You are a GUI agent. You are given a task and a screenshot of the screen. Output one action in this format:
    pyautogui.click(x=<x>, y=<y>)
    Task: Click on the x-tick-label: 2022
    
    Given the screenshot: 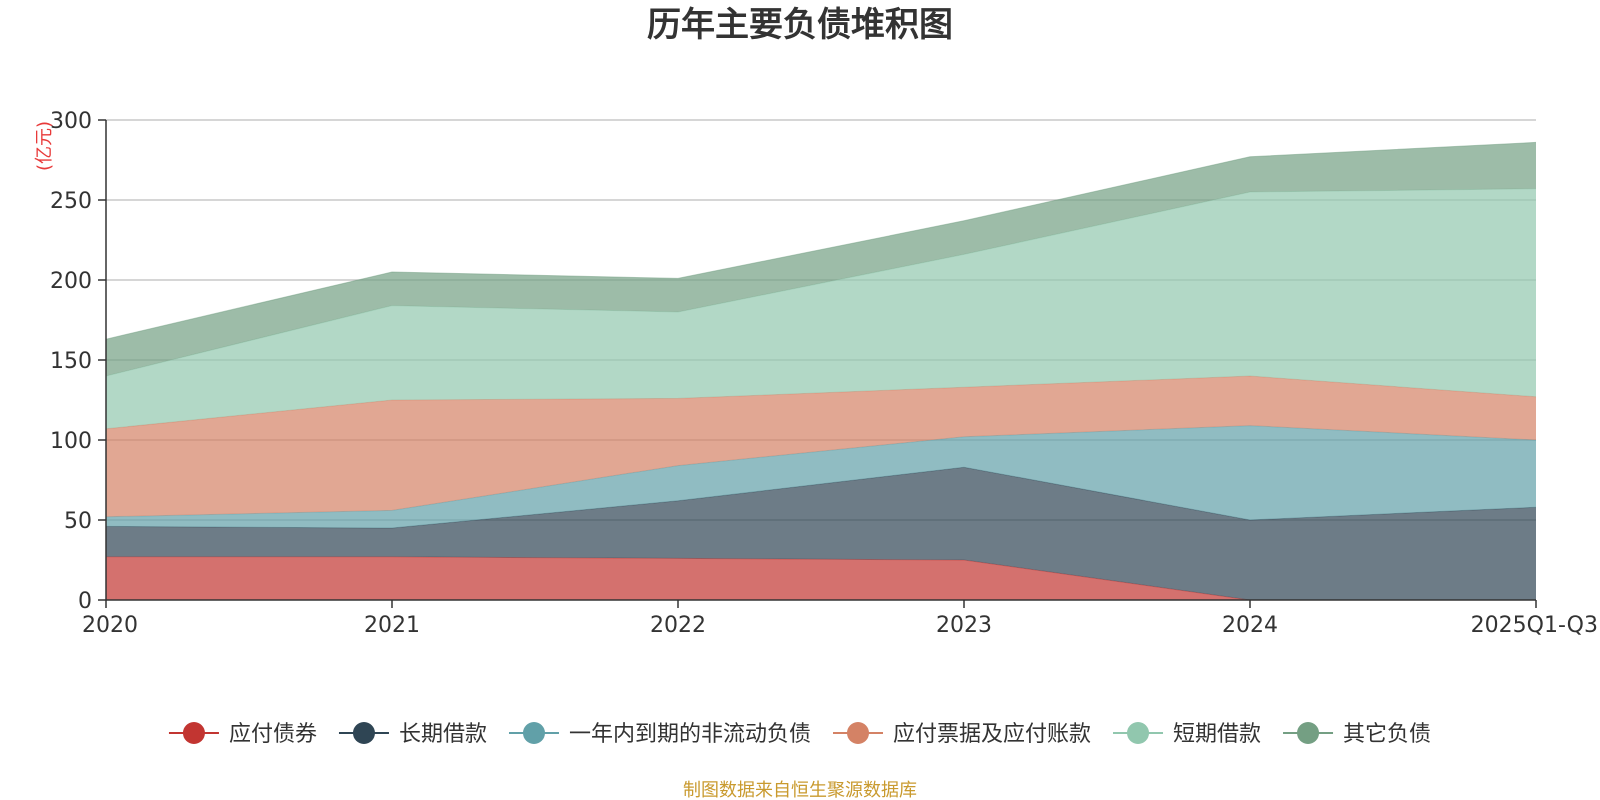 What is the action you would take?
    pyautogui.click(x=678, y=625)
    